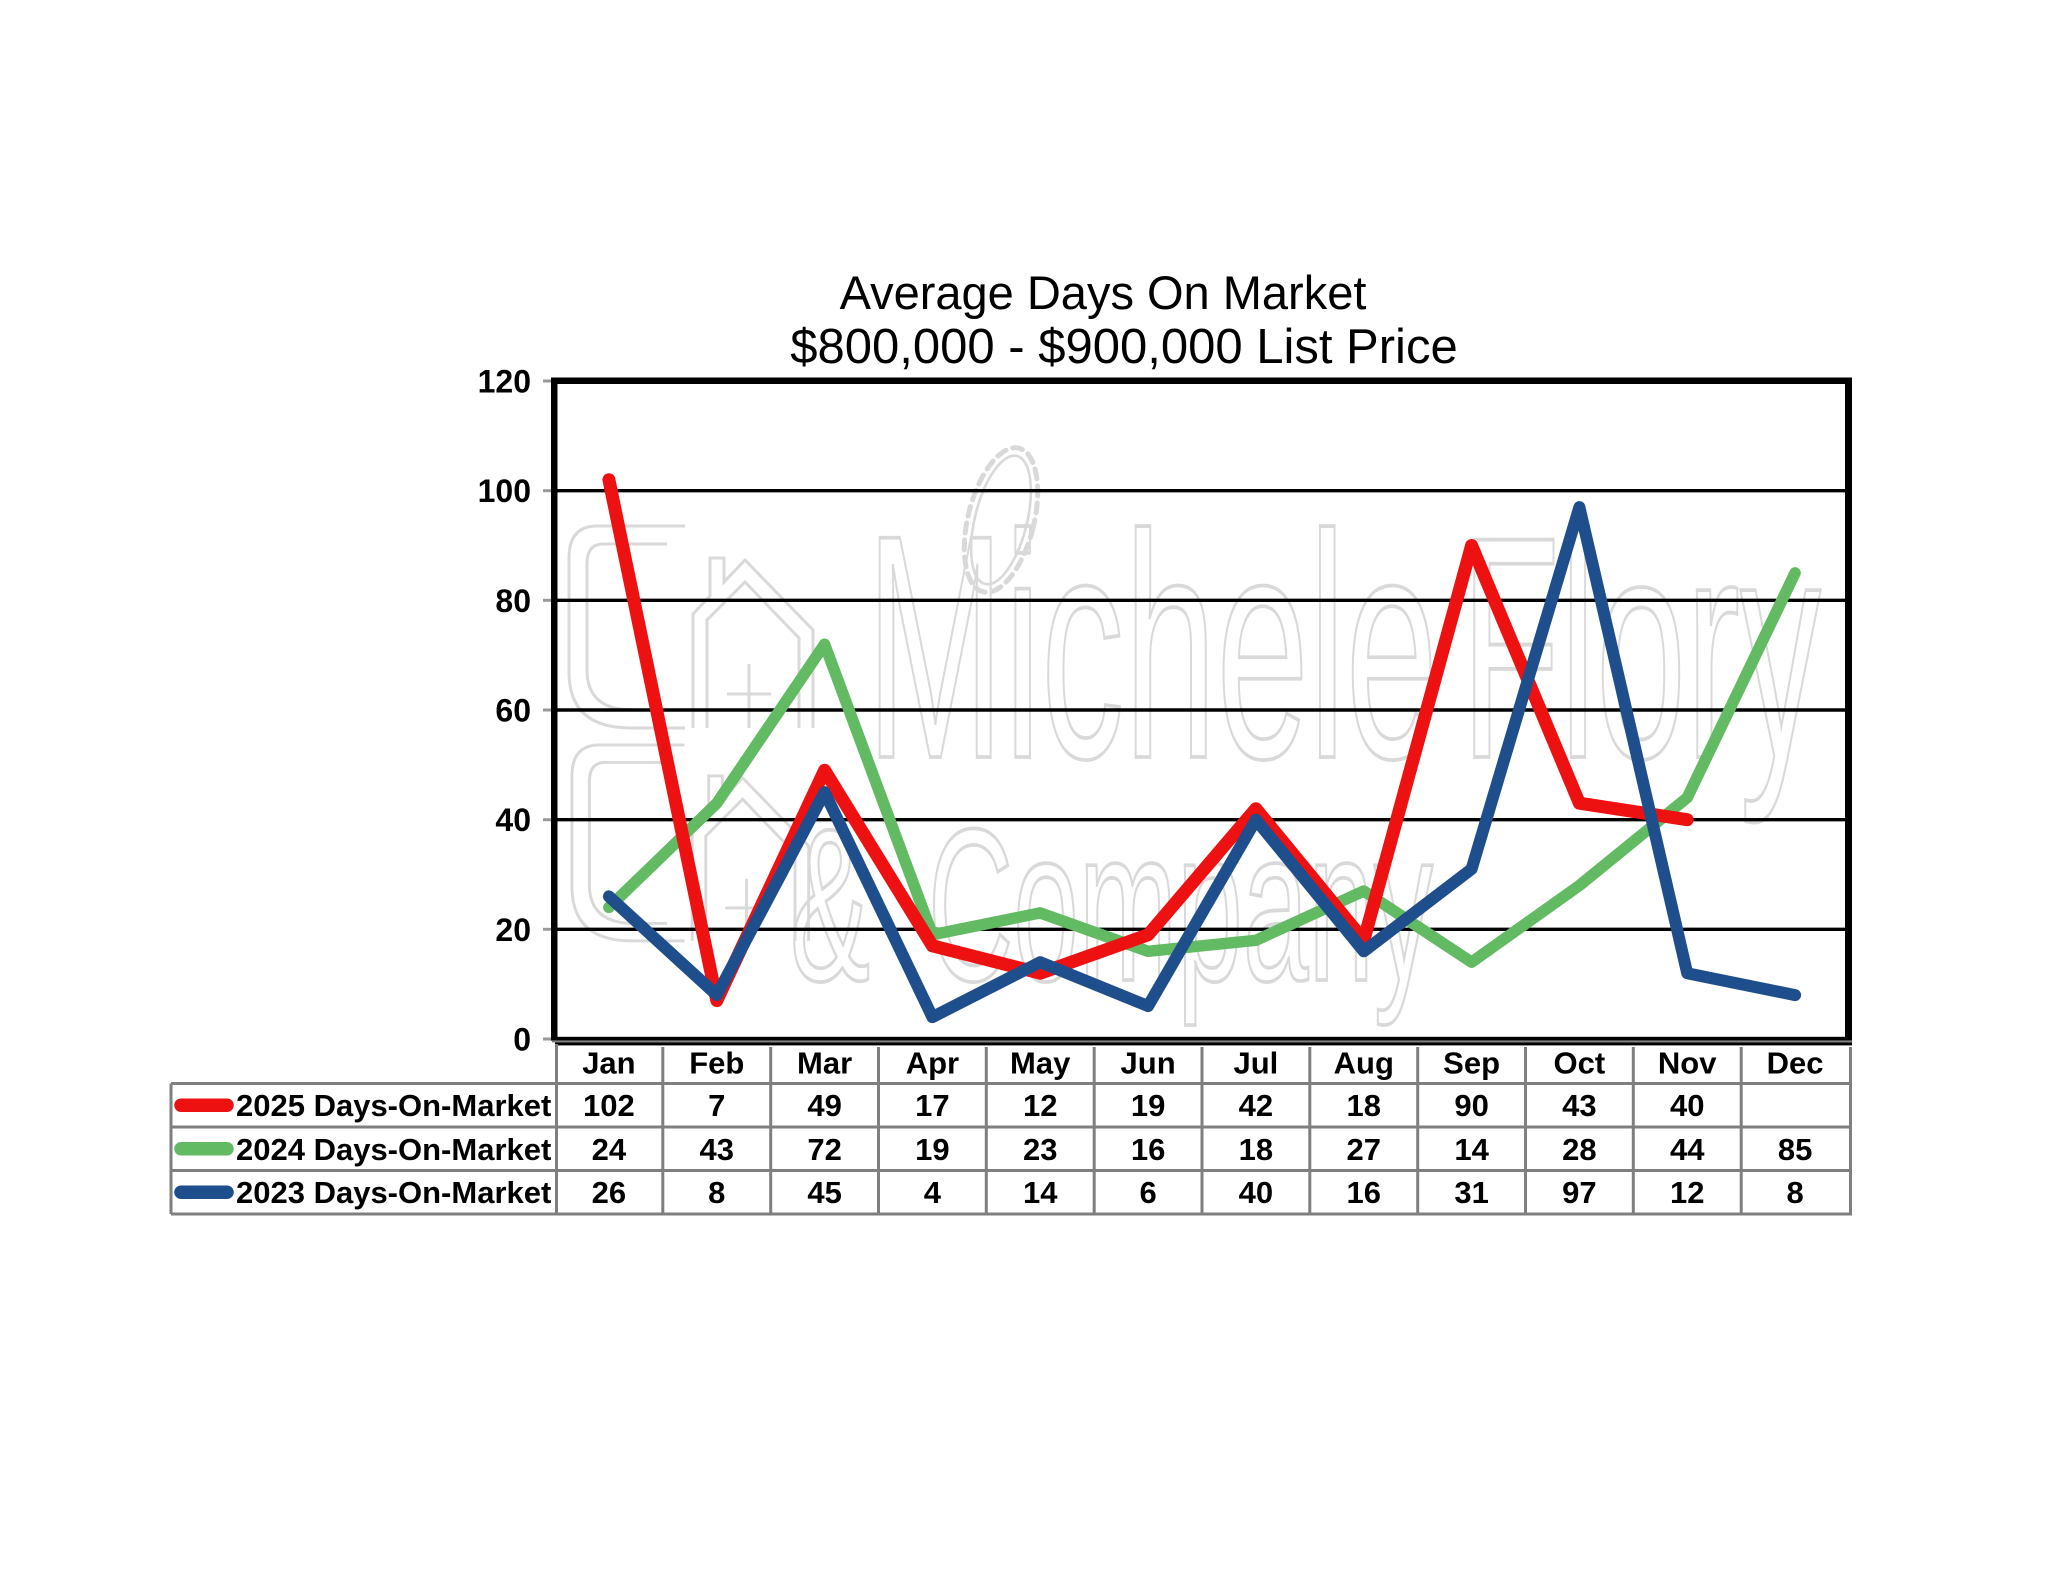 The height and width of the screenshot is (1588, 2048). Describe the element at coordinates (824, 1192) in the screenshot. I see `svg-text: 45` at that location.